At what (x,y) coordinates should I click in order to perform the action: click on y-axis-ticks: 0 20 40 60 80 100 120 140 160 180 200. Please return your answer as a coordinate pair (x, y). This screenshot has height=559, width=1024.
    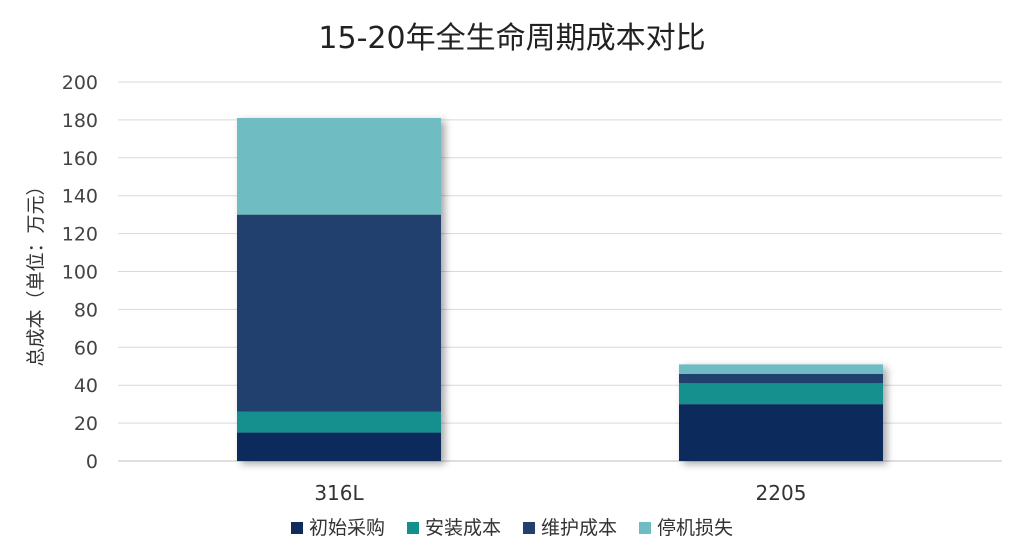
    Looking at the image, I should click on (80, 272).